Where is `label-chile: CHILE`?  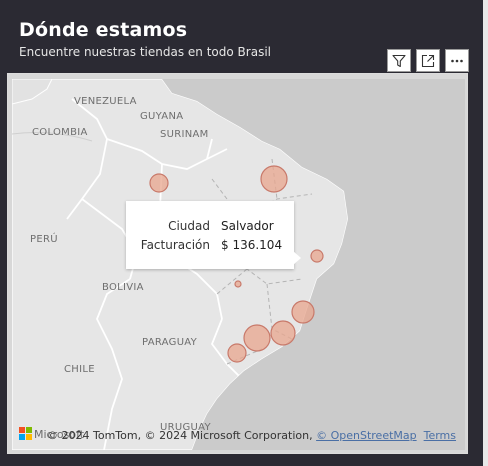
label-chile: CHILE is located at coordinates (79, 369).